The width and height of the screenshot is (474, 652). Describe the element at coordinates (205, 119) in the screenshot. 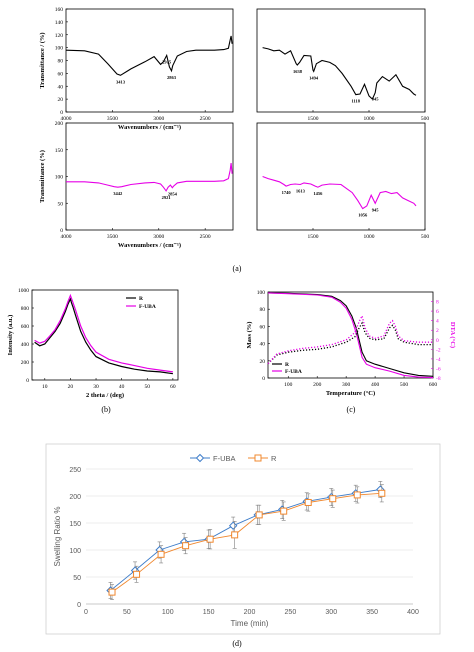

I see `x-tick-label: 2500` at that location.